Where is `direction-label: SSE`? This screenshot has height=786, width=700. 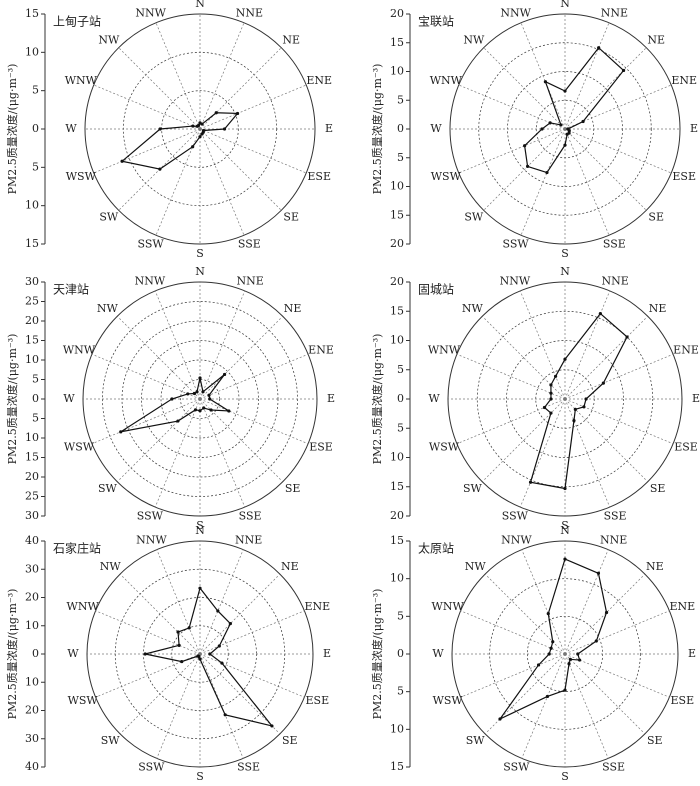 direction-label: SSE is located at coordinates (614, 243).